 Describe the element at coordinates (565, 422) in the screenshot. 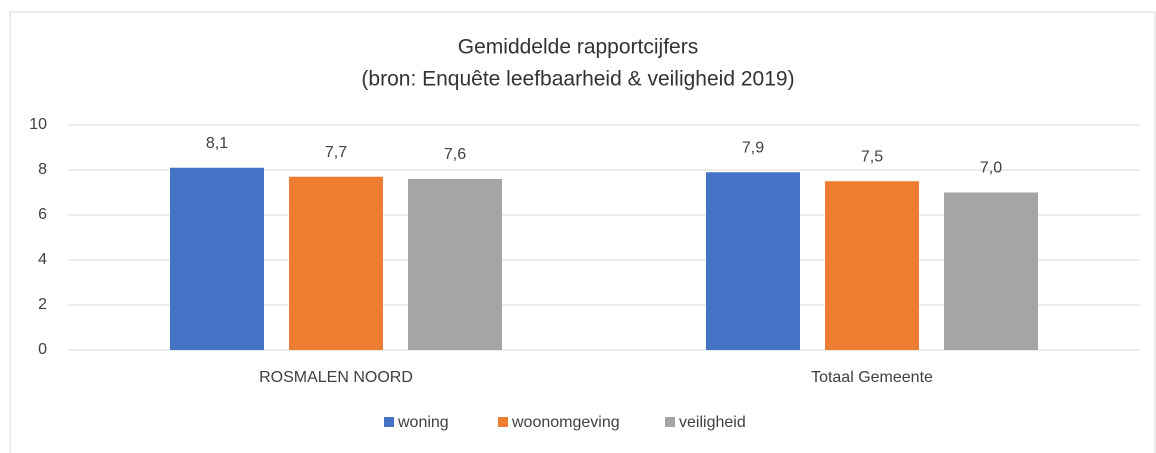

I see `legend-label: woonomgeving` at that location.